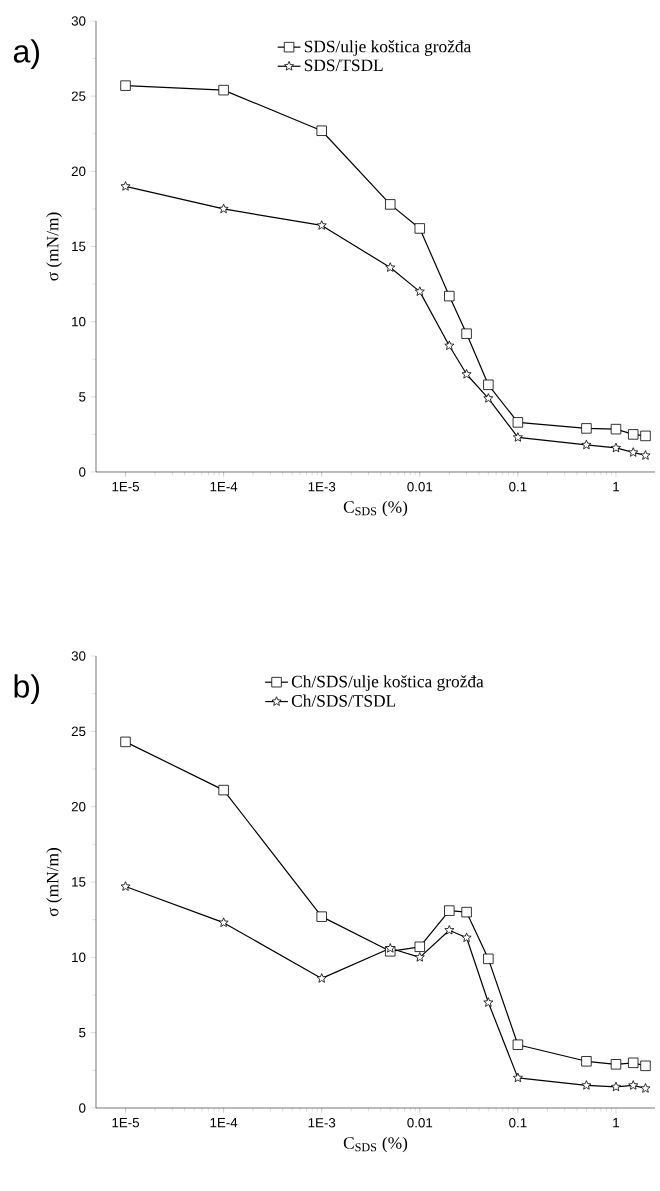  Describe the element at coordinates (26, 54) in the screenshot. I see `text: a)` at that location.